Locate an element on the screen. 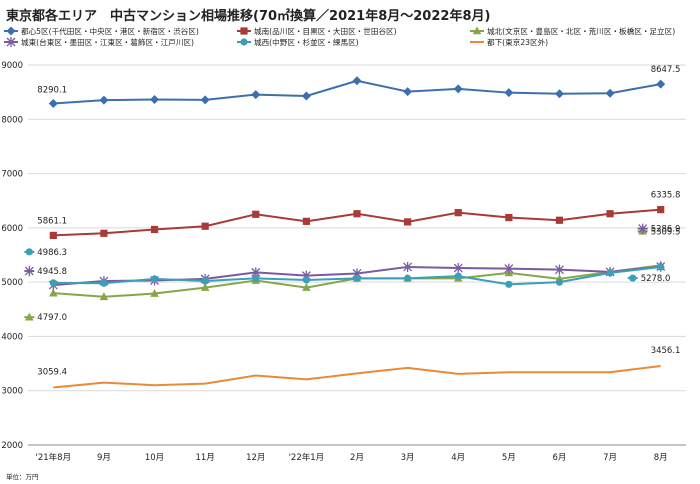  legend-item-south: 城南(品川区・目黒区・大田区・世田谷区) is located at coordinates (317, 31).